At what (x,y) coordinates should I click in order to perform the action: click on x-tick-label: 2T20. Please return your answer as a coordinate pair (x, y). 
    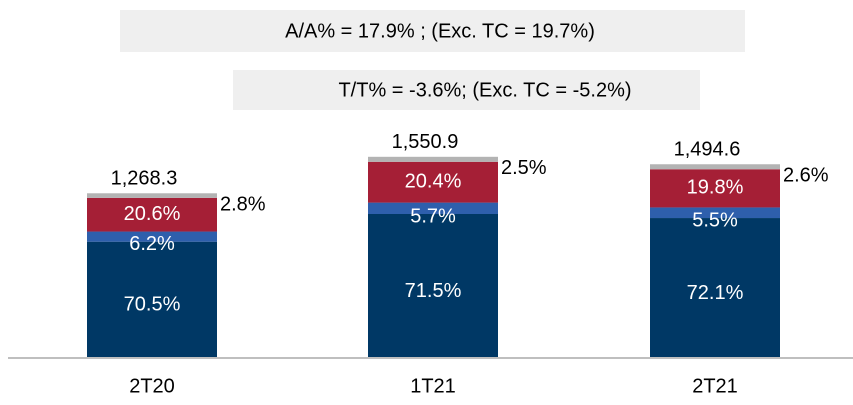
    Looking at the image, I should click on (152, 386).